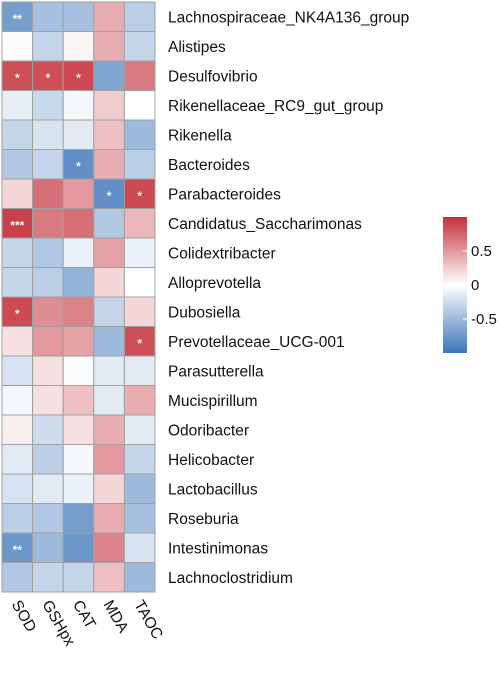 This screenshot has height=673, width=498. What do you see at coordinates (17, 252) in the screenshot?
I see `heatmap-cell-colidextribacter-sod` at bounding box center [17, 252].